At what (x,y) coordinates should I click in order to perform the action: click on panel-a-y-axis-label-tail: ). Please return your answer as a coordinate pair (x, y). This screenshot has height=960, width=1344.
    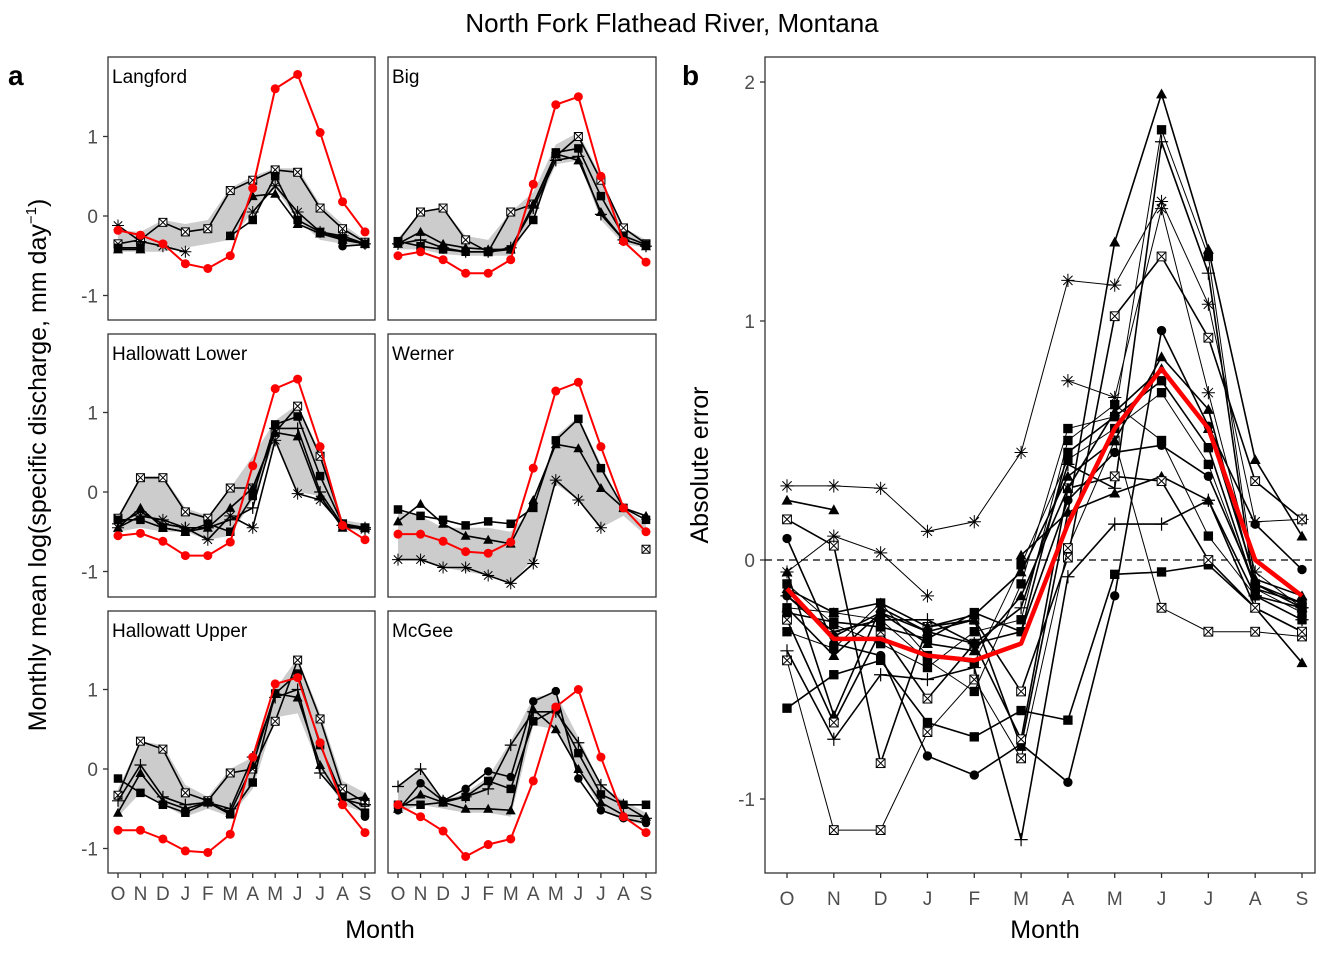
    Looking at the image, I should click on (38, 203).